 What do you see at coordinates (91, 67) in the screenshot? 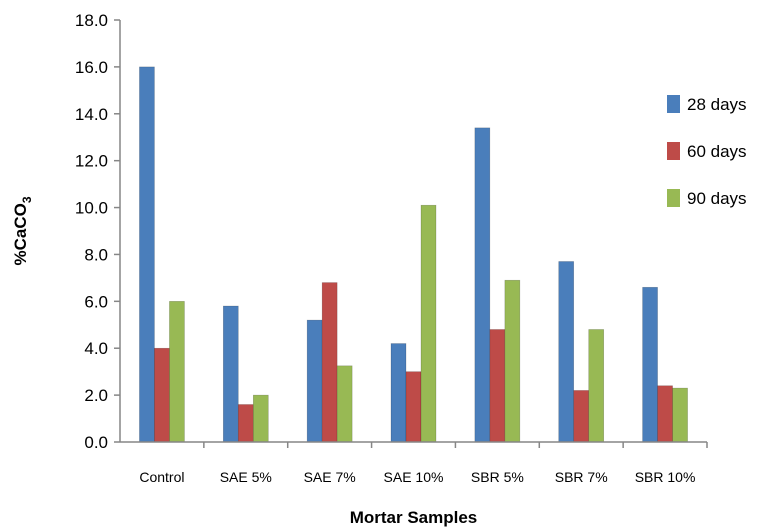
I see `y-tick-label: 16.0` at bounding box center [91, 67].